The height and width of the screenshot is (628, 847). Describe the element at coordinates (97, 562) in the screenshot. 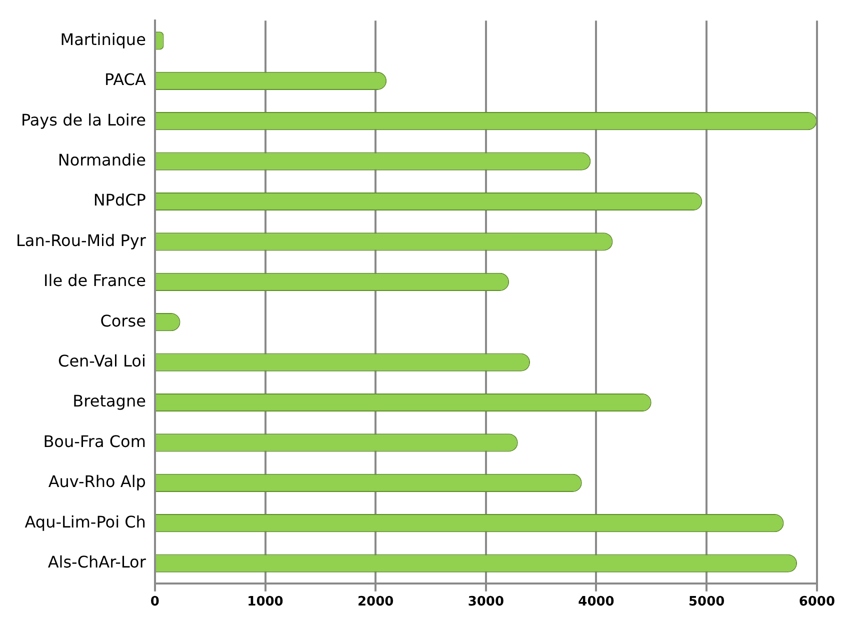

I see `y-tick-label: Als-ChAr-Lor` at that location.